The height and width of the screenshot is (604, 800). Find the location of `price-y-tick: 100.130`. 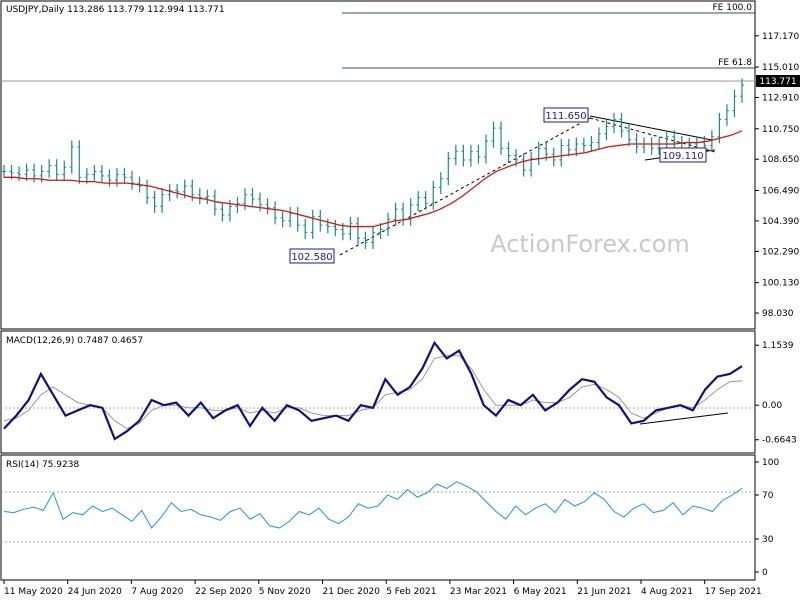

price-y-tick: 100.130 is located at coordinates (780, 284).